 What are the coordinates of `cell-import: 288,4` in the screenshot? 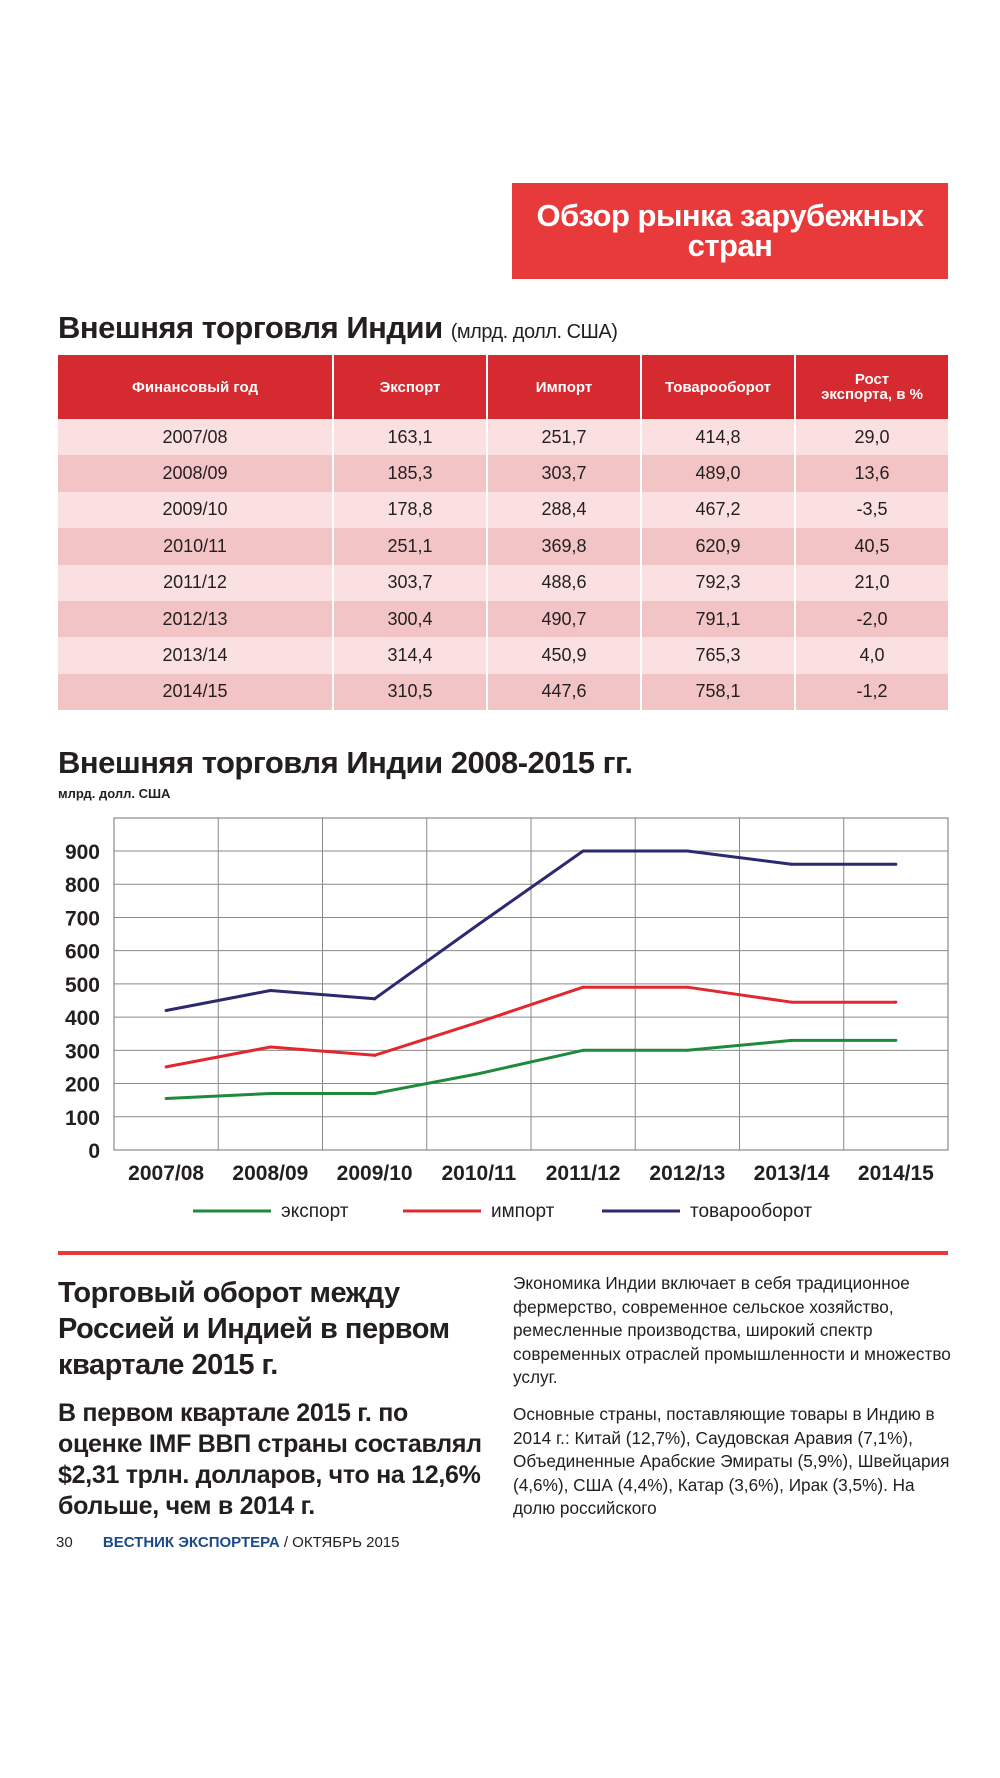 It's located at (564, 510).